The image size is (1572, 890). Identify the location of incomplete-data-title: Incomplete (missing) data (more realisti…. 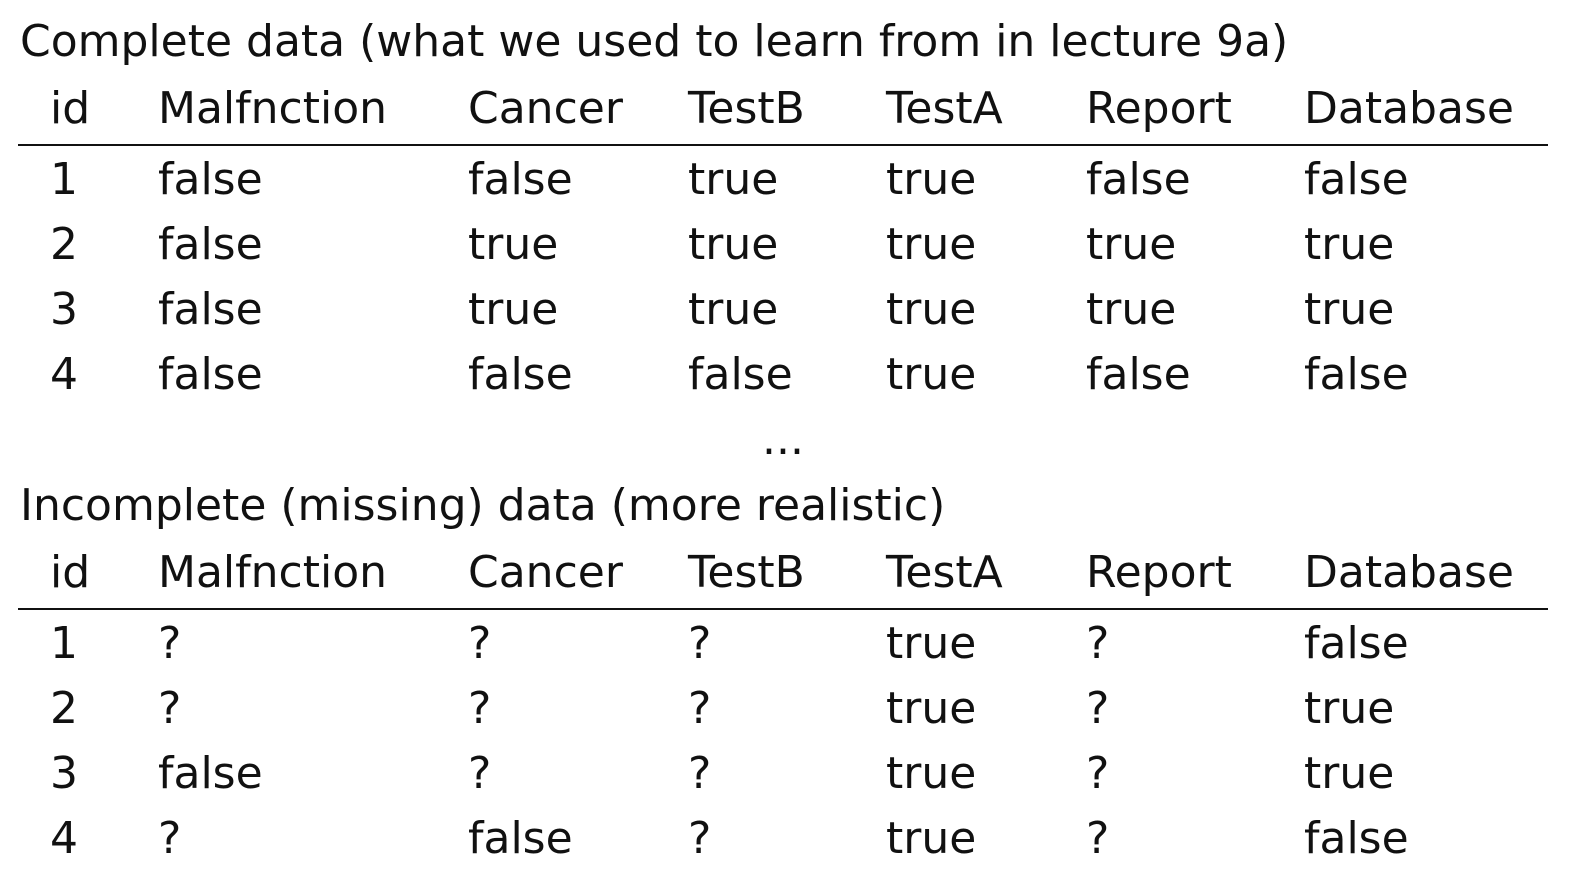
(483, 505).